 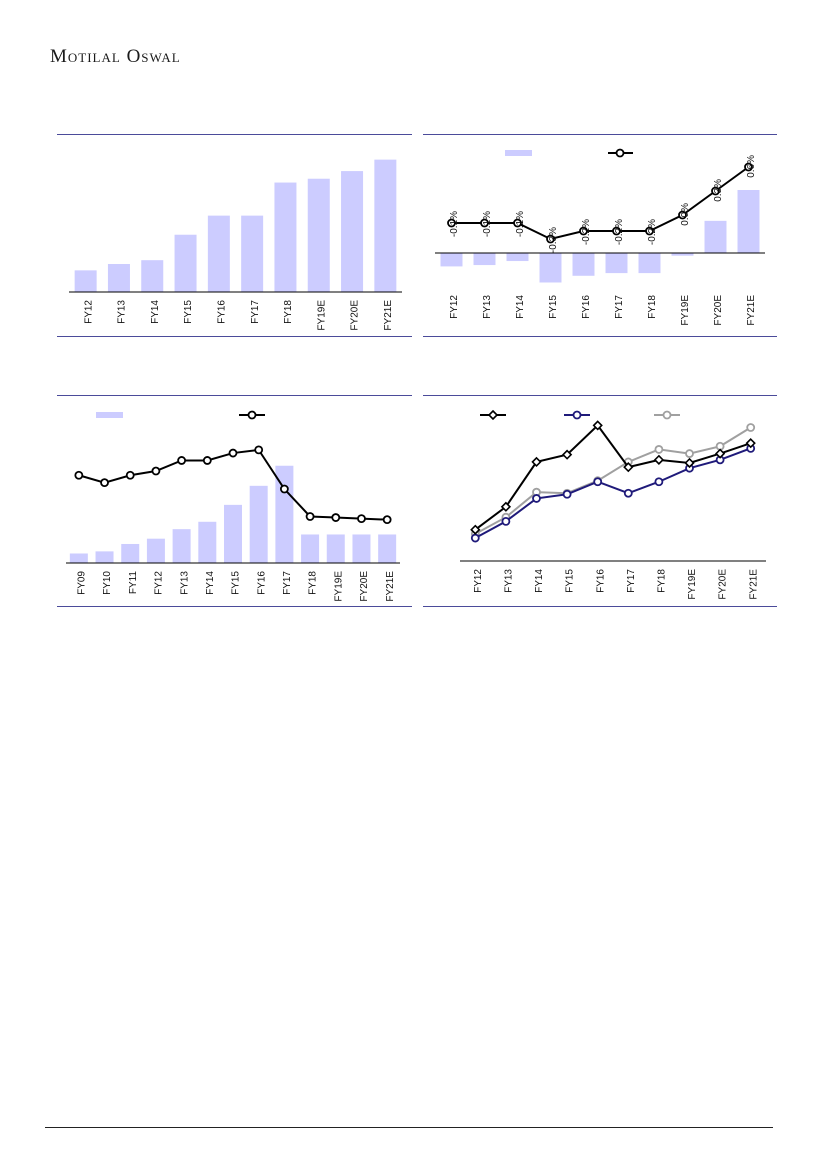 What do you see at coordinates (259, 450) in the screenshot?
I see `point-FY16` at bounding box center [259, 450].